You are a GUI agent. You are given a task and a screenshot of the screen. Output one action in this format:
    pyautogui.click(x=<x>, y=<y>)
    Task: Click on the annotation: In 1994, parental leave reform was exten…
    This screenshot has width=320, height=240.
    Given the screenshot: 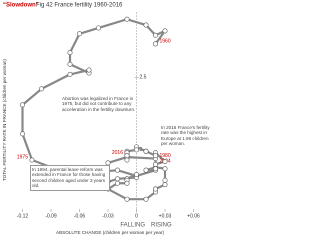 What is the action you would take?
    pyautogui.click(x=70, y=178)
    